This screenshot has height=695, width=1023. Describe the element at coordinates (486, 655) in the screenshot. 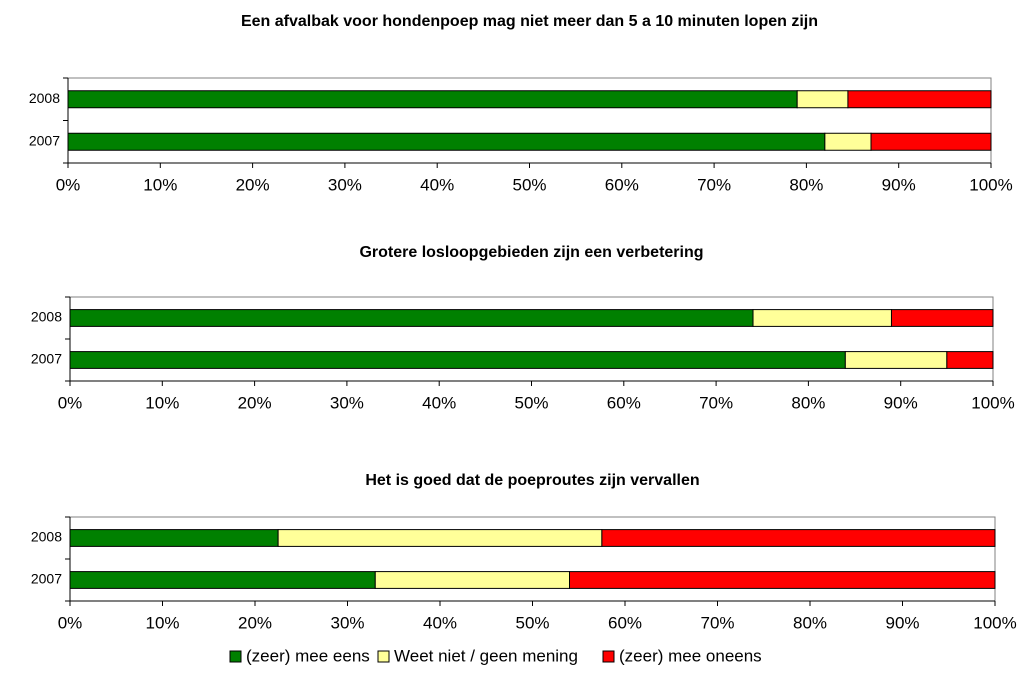

I see `legend-label: Weet niet / geen mening` at that location.